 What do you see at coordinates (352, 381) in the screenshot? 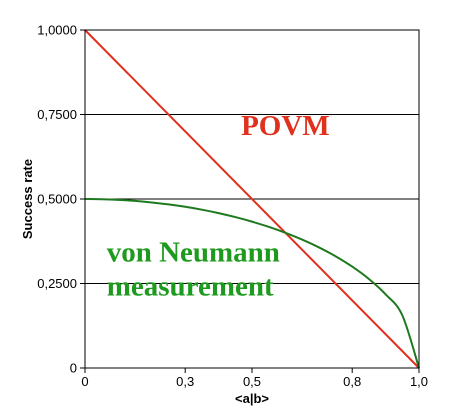
I see `x-tick-label-3: 0,8` at bounding box center [352, 381].